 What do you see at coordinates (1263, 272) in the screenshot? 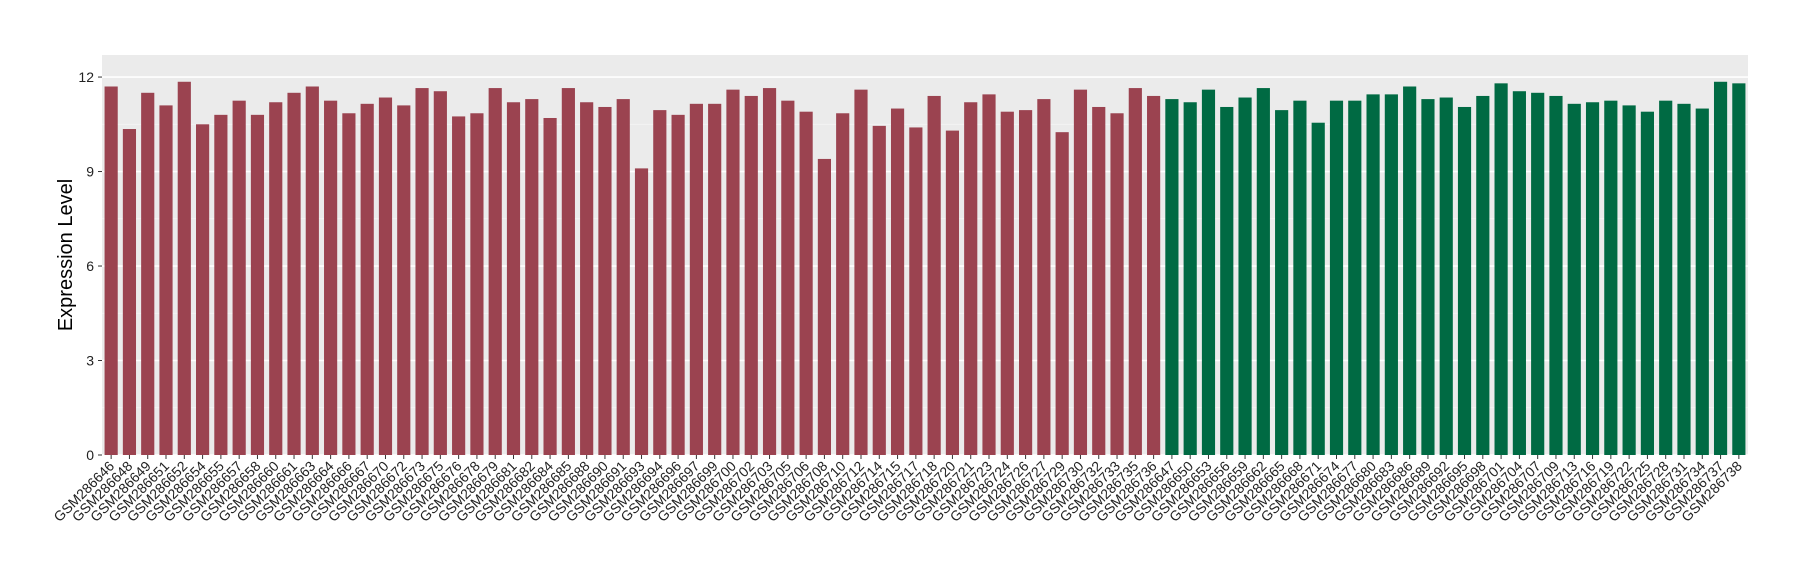
I see `bar-GSM286662` at bounding box center [1263, 272].